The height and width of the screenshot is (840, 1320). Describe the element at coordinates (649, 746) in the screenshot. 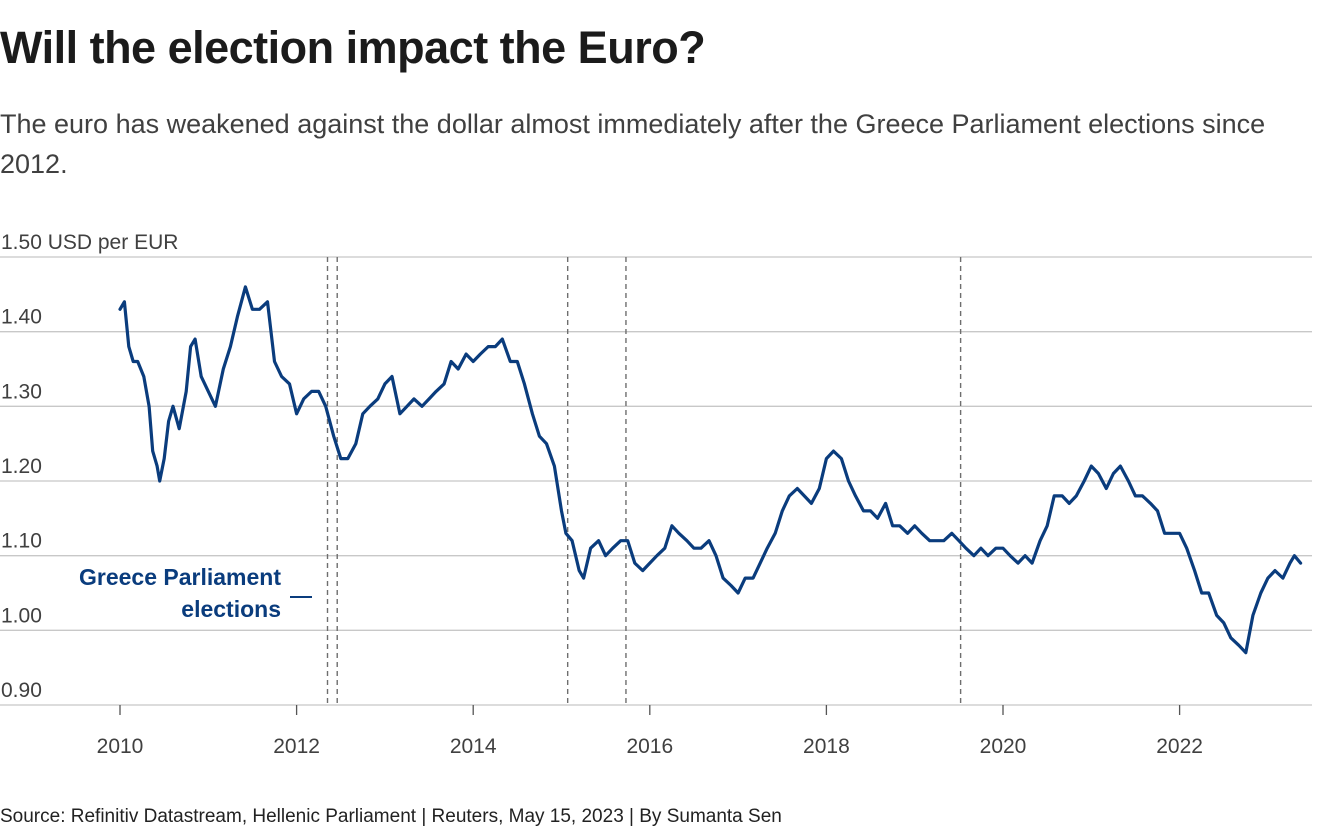

I see `x-tick-label: 2016` at that location.